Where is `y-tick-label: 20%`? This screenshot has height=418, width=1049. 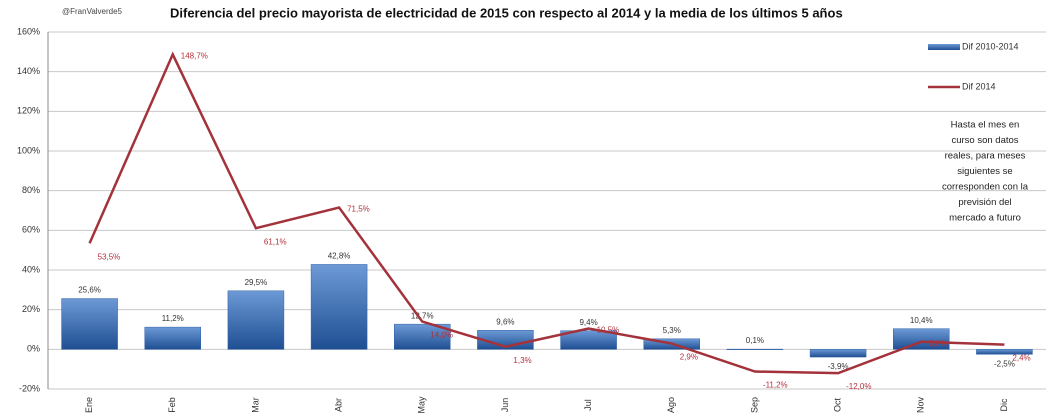 y-tick-label: 20% is located at coordinates (31, 309).